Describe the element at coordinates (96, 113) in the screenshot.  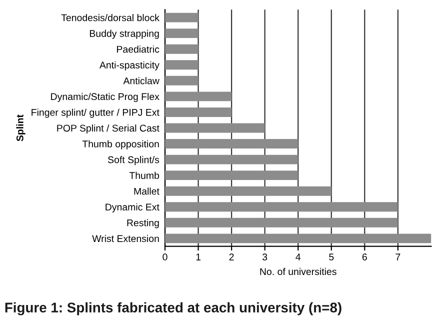
I see `y-tick-label: Finger splint/ gutter / PIPJ Ext` at that location.